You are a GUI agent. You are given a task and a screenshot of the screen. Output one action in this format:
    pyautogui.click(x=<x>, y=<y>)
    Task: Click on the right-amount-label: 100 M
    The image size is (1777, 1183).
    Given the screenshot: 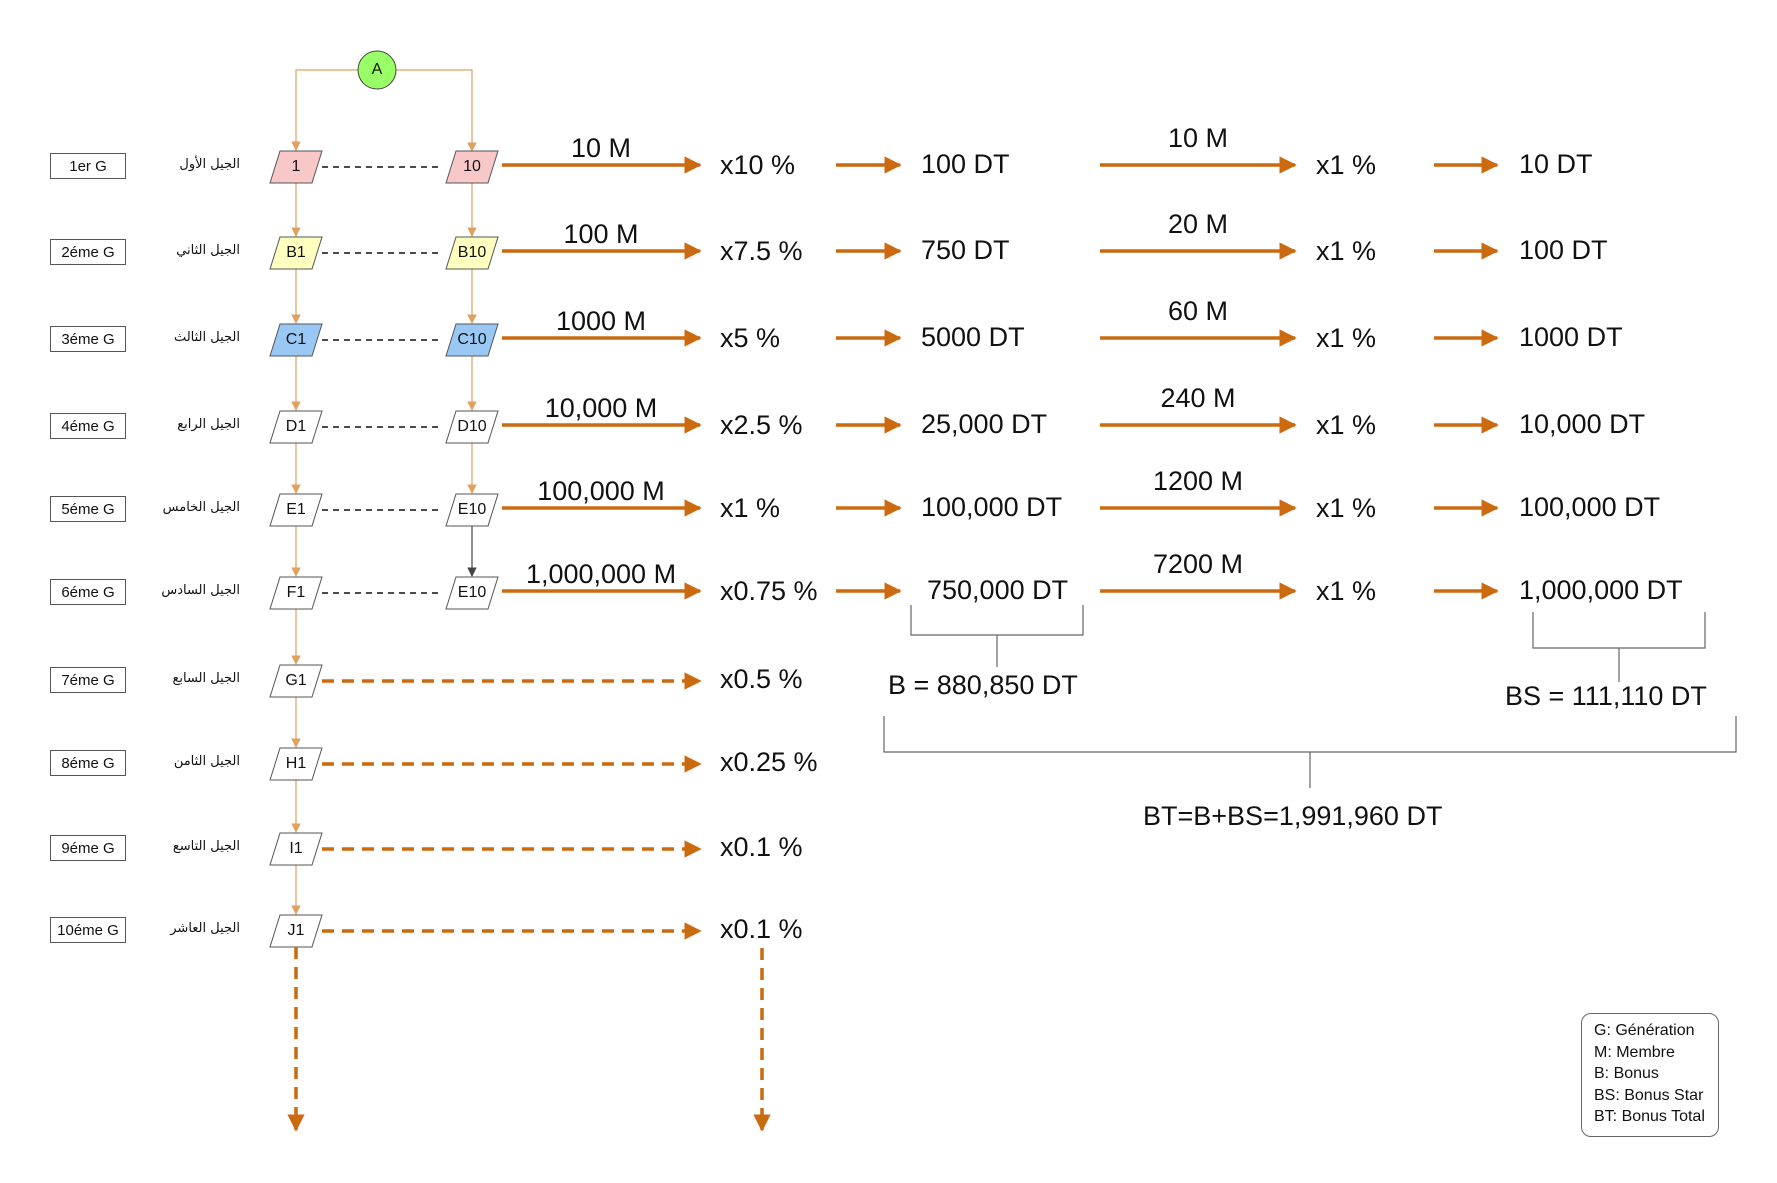 What is the action you would take?
    pyautogui.click(x=601, y=234)
    